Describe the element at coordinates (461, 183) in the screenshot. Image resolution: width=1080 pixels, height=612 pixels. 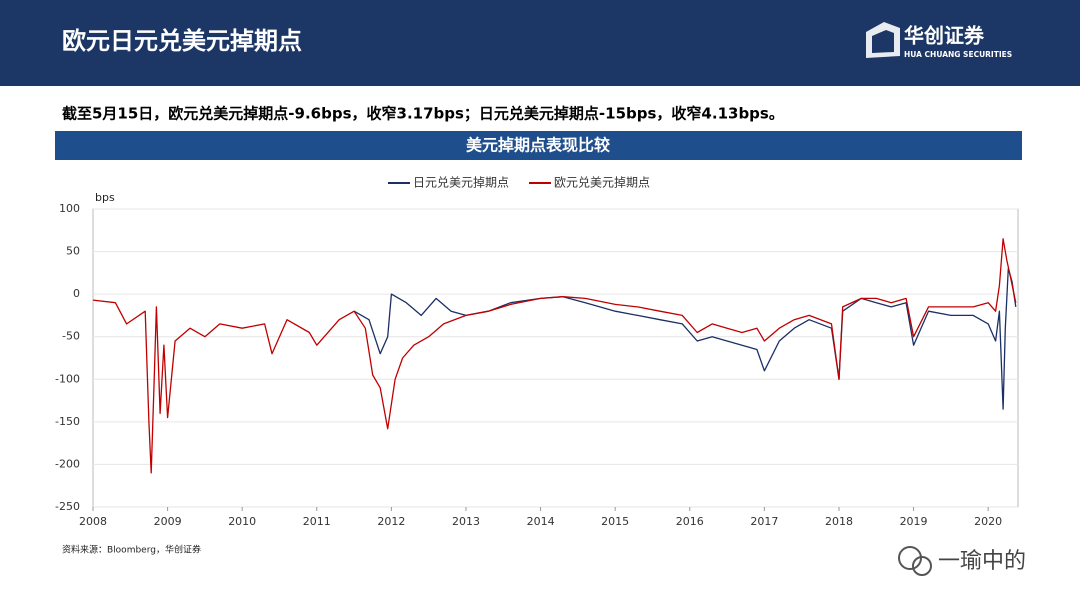
I see `legend-label: 日元兑美元掉期点` at that location.